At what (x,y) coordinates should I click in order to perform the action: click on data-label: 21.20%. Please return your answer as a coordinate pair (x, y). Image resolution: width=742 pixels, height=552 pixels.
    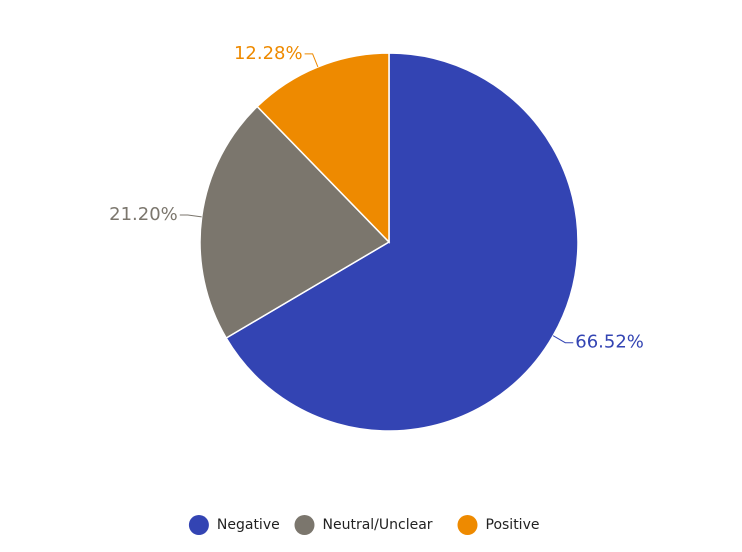
    Looking at the image, I should click on (143, 214).